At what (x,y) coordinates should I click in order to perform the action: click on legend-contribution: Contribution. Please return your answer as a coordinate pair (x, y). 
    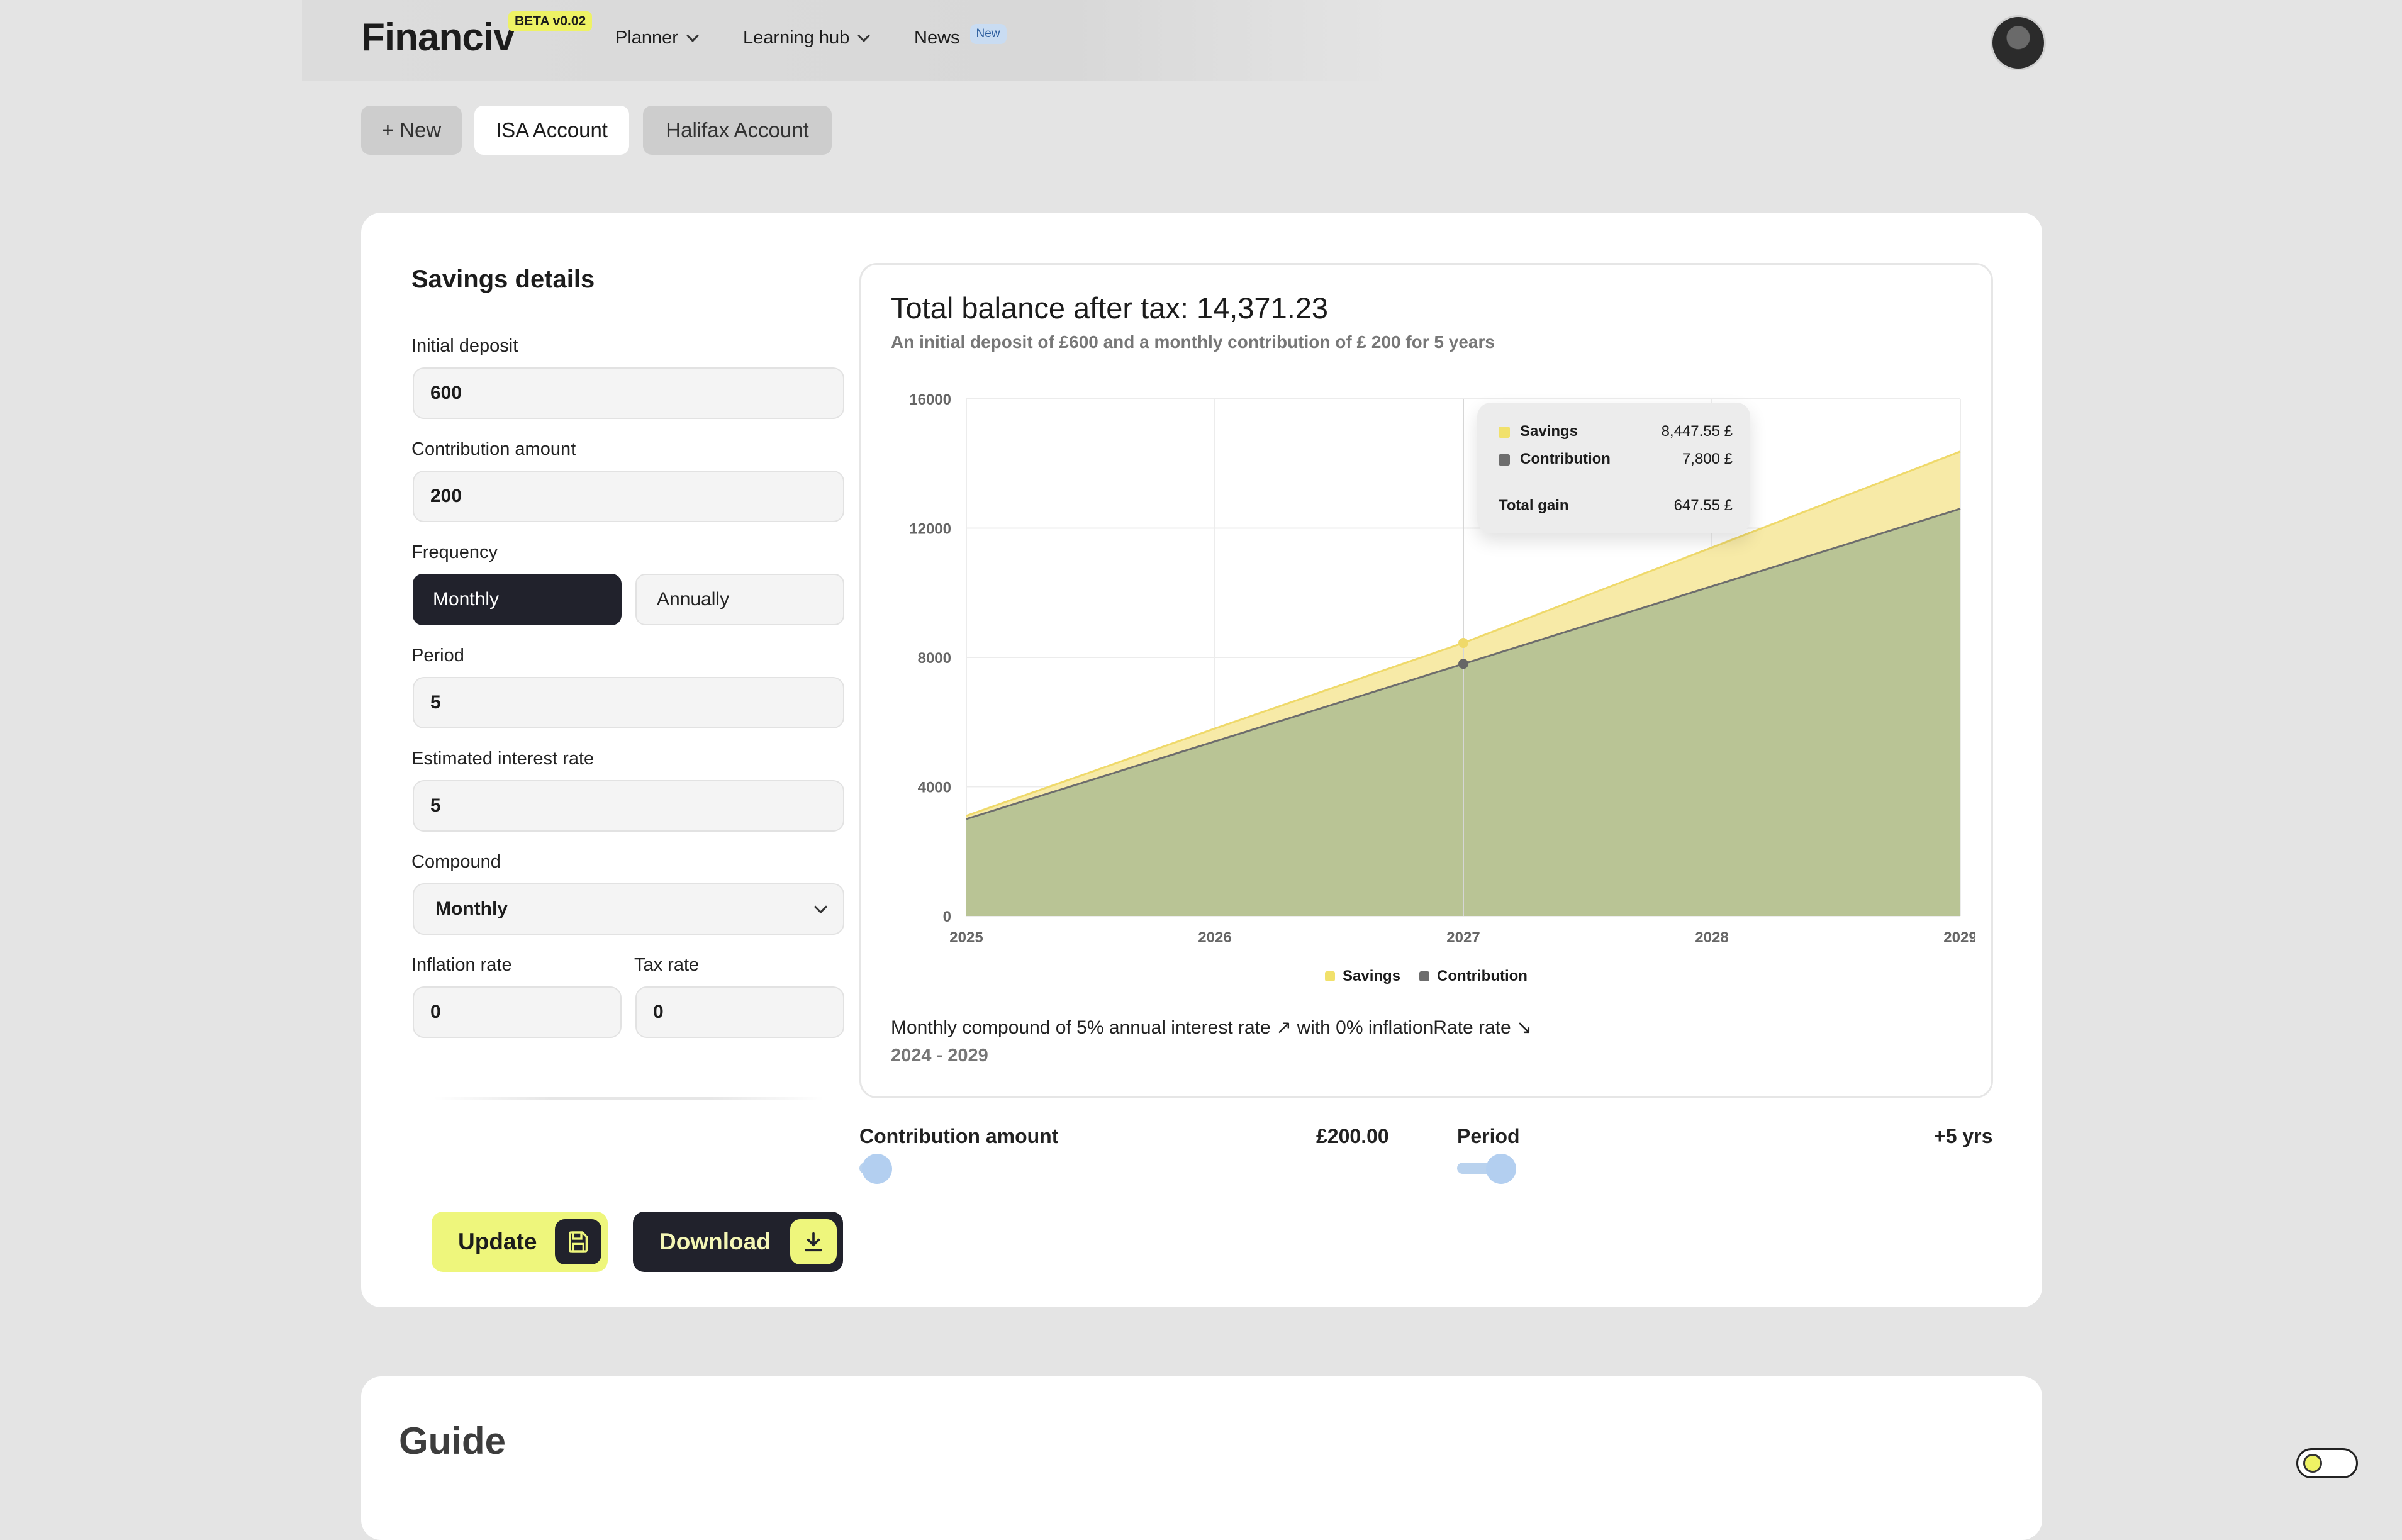
    Looking at the image, I should click on (1473, 976).